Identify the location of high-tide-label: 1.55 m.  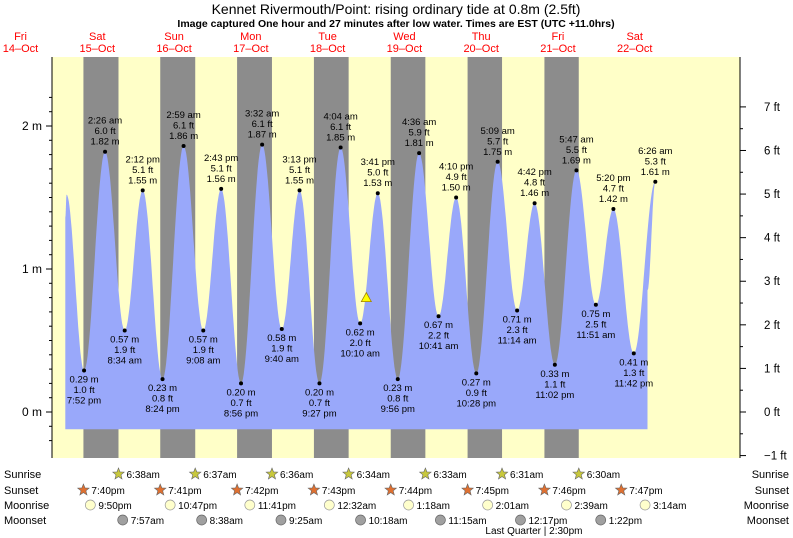
(299, 180).